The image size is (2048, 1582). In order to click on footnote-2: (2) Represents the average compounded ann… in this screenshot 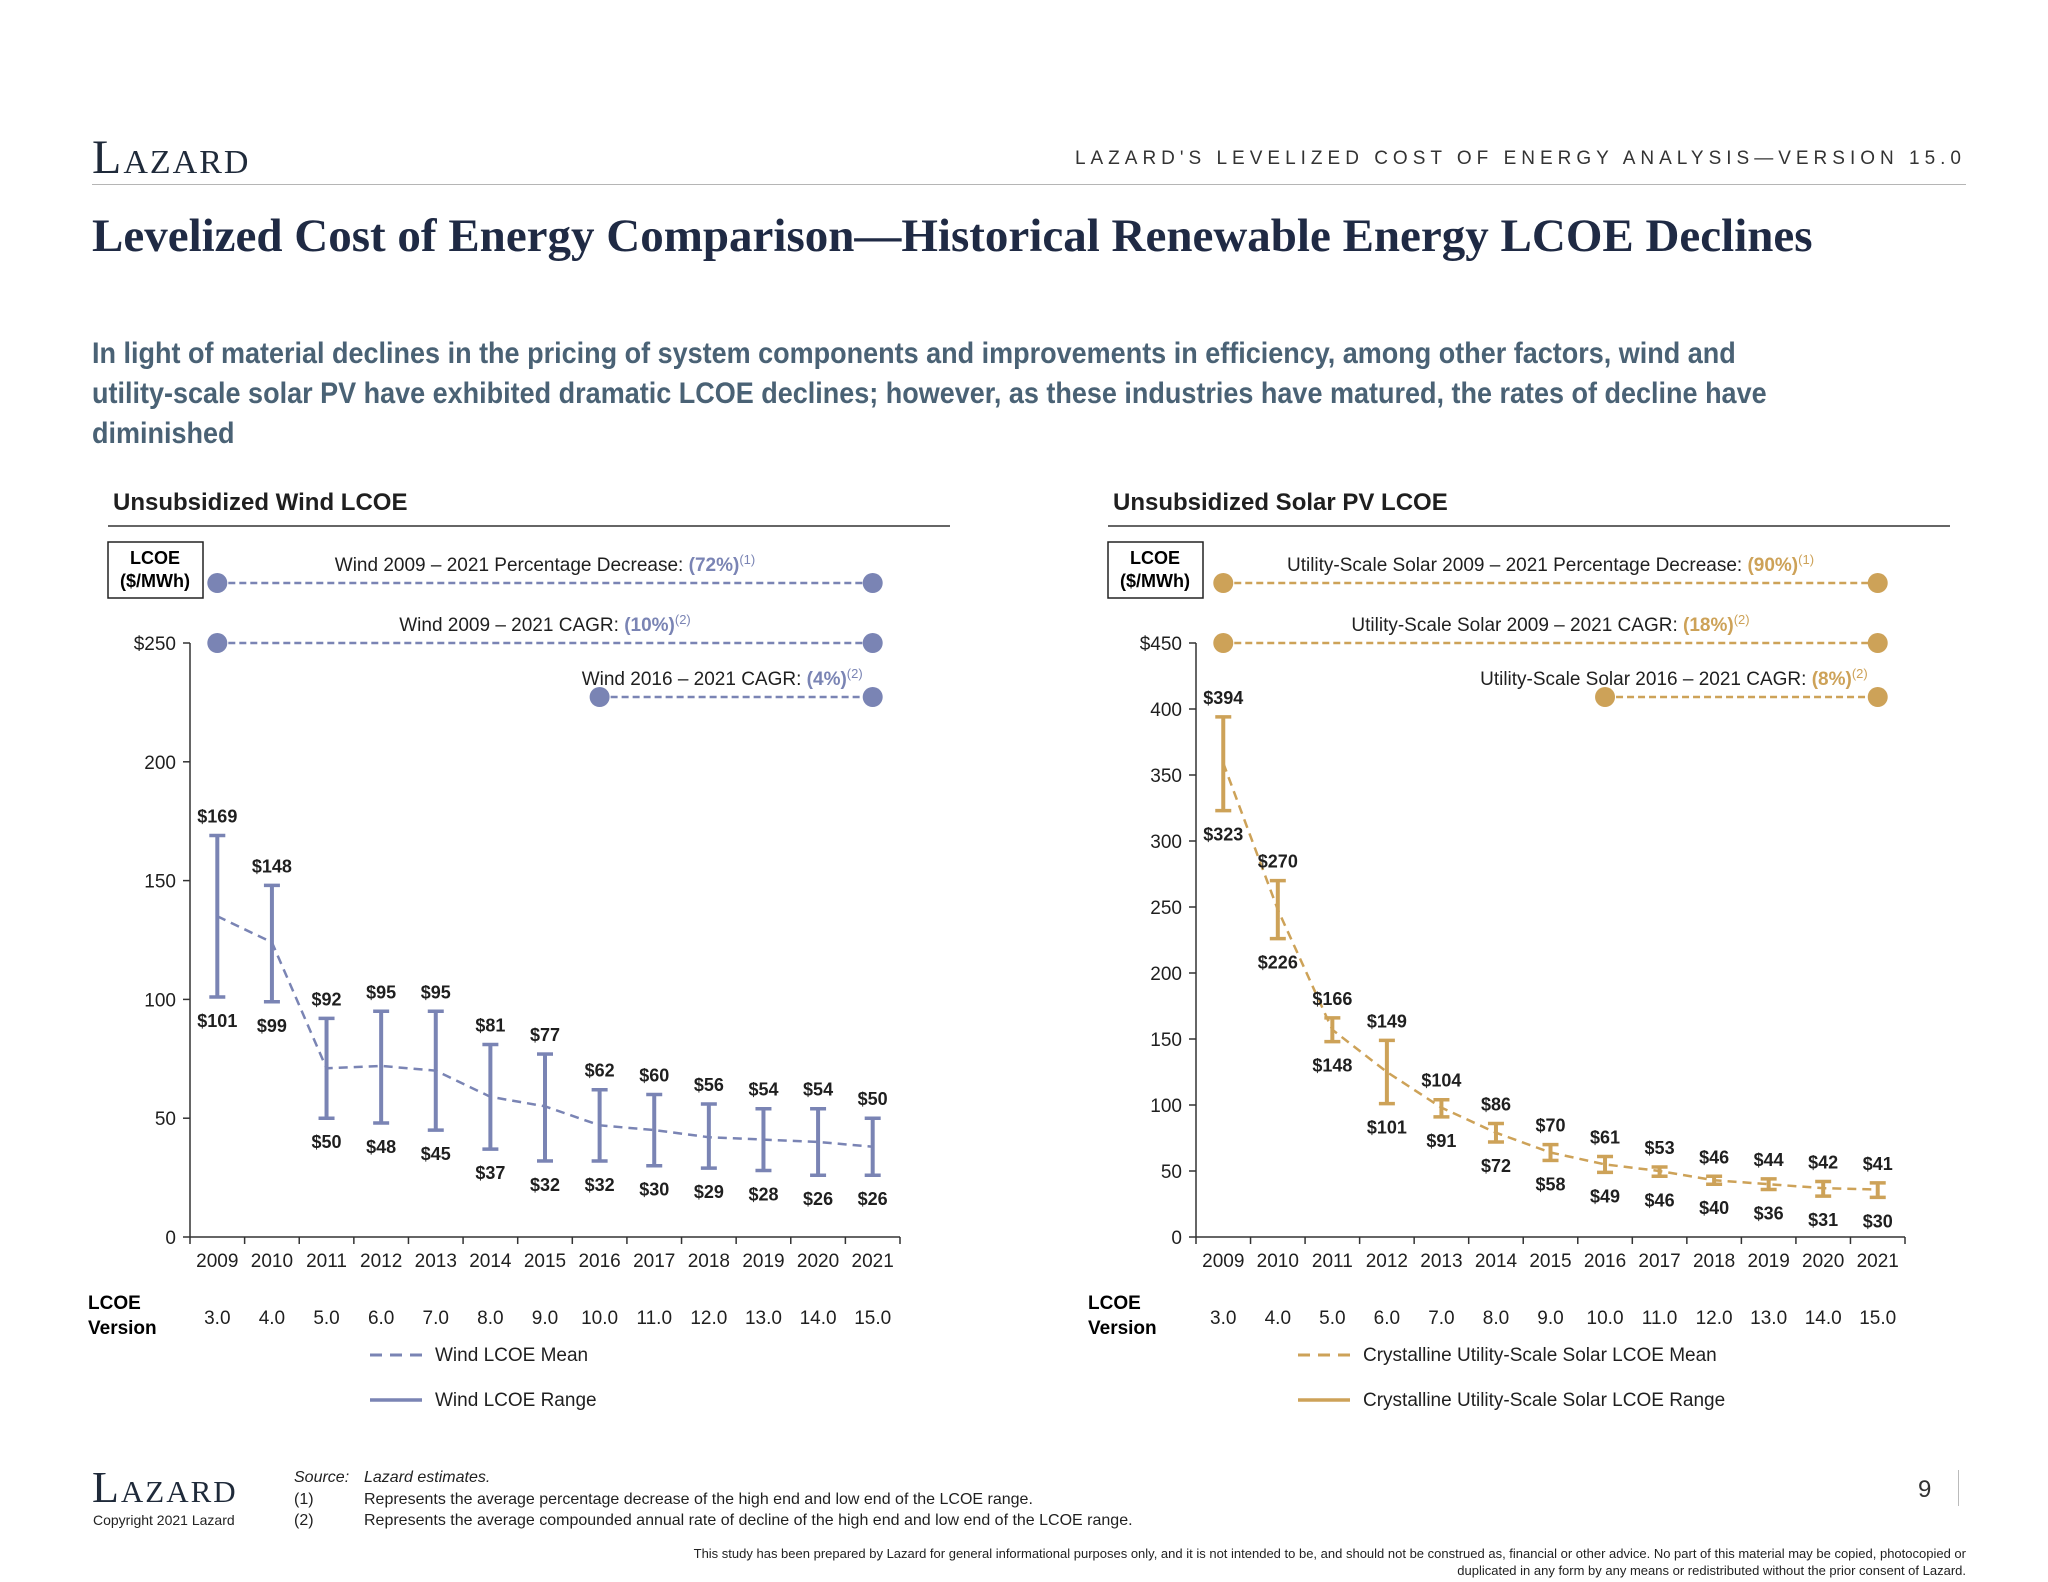, I will do `click(713, 1521)`.